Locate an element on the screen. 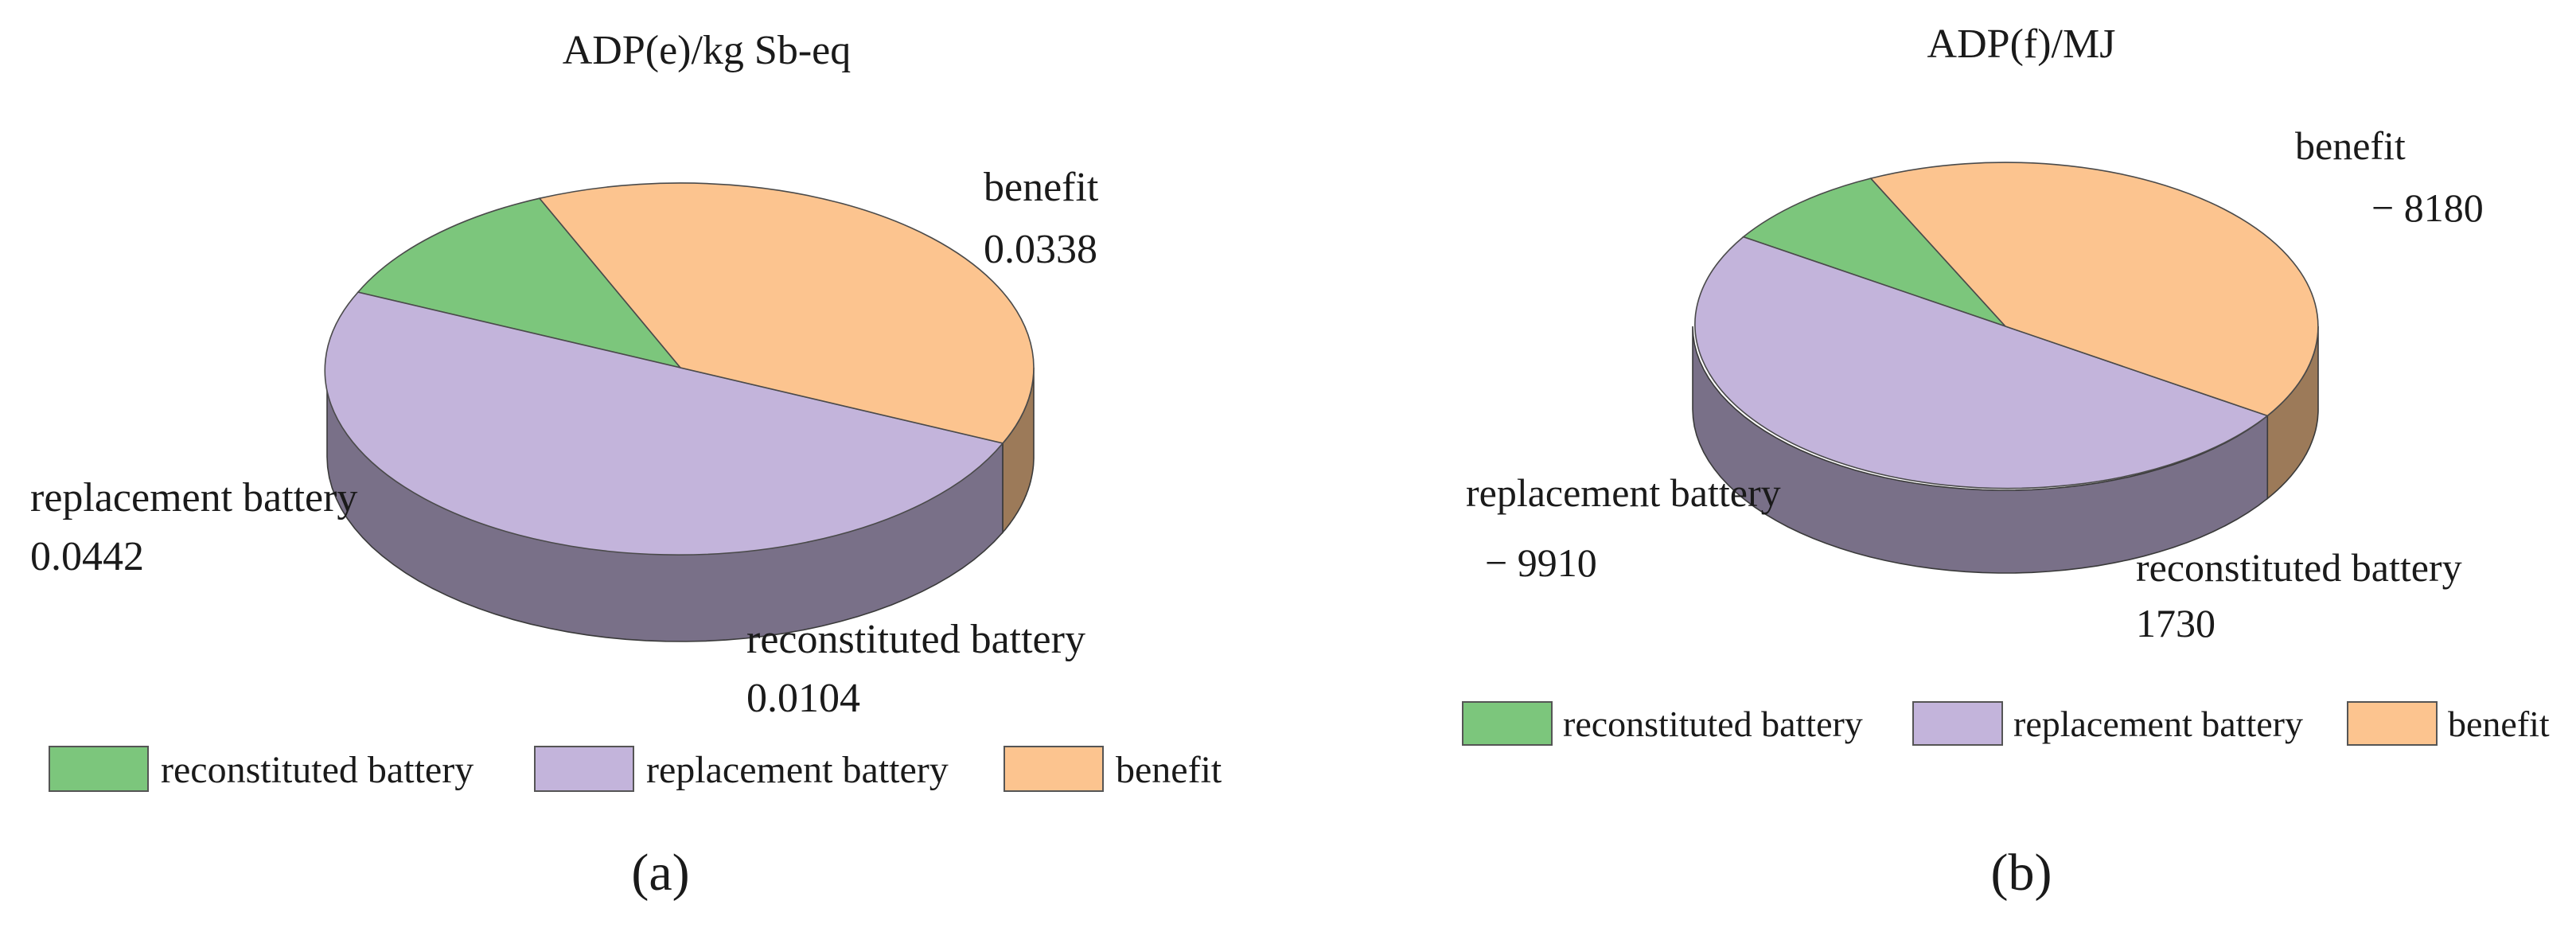 This screenshot has width=2576, height=928. slice-value-label-reconstituted-battery: 0.0104 is located at coordinates (803, 698).